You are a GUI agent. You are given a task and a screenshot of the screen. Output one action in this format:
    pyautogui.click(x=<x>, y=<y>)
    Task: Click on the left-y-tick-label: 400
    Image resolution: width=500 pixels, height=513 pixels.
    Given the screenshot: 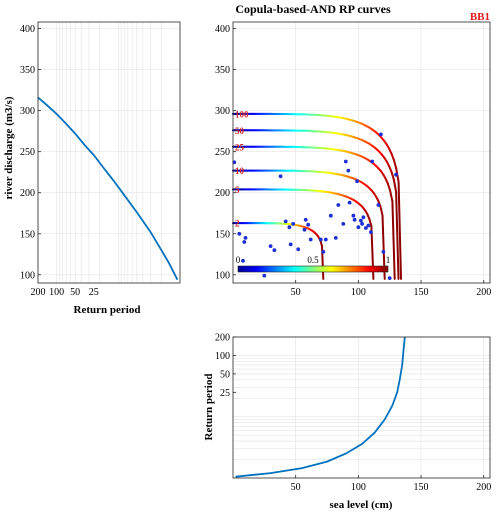 What is the action you would take?
    pyautogui.click(x=27, y=29)
    